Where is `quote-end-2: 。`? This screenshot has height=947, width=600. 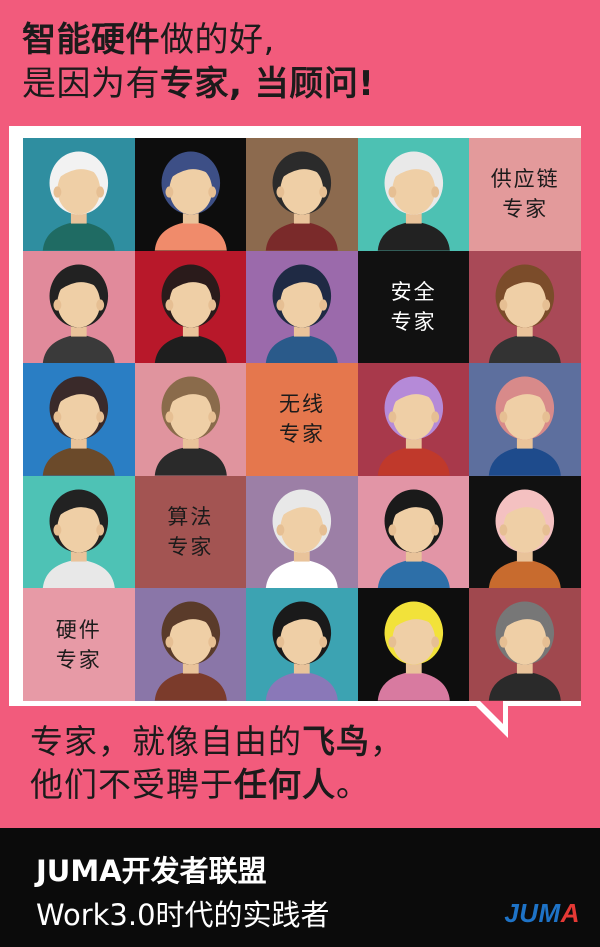 quote-end-2: 。 is located at coordinates (353, 784).